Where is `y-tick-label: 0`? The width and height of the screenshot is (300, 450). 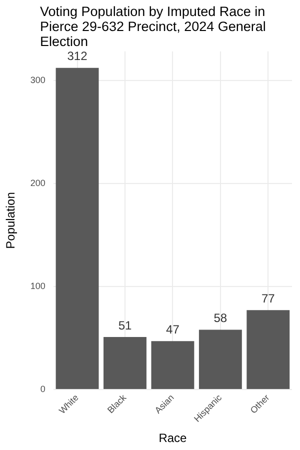
y-tick-label: 0 is located at coordinates (43, 389).